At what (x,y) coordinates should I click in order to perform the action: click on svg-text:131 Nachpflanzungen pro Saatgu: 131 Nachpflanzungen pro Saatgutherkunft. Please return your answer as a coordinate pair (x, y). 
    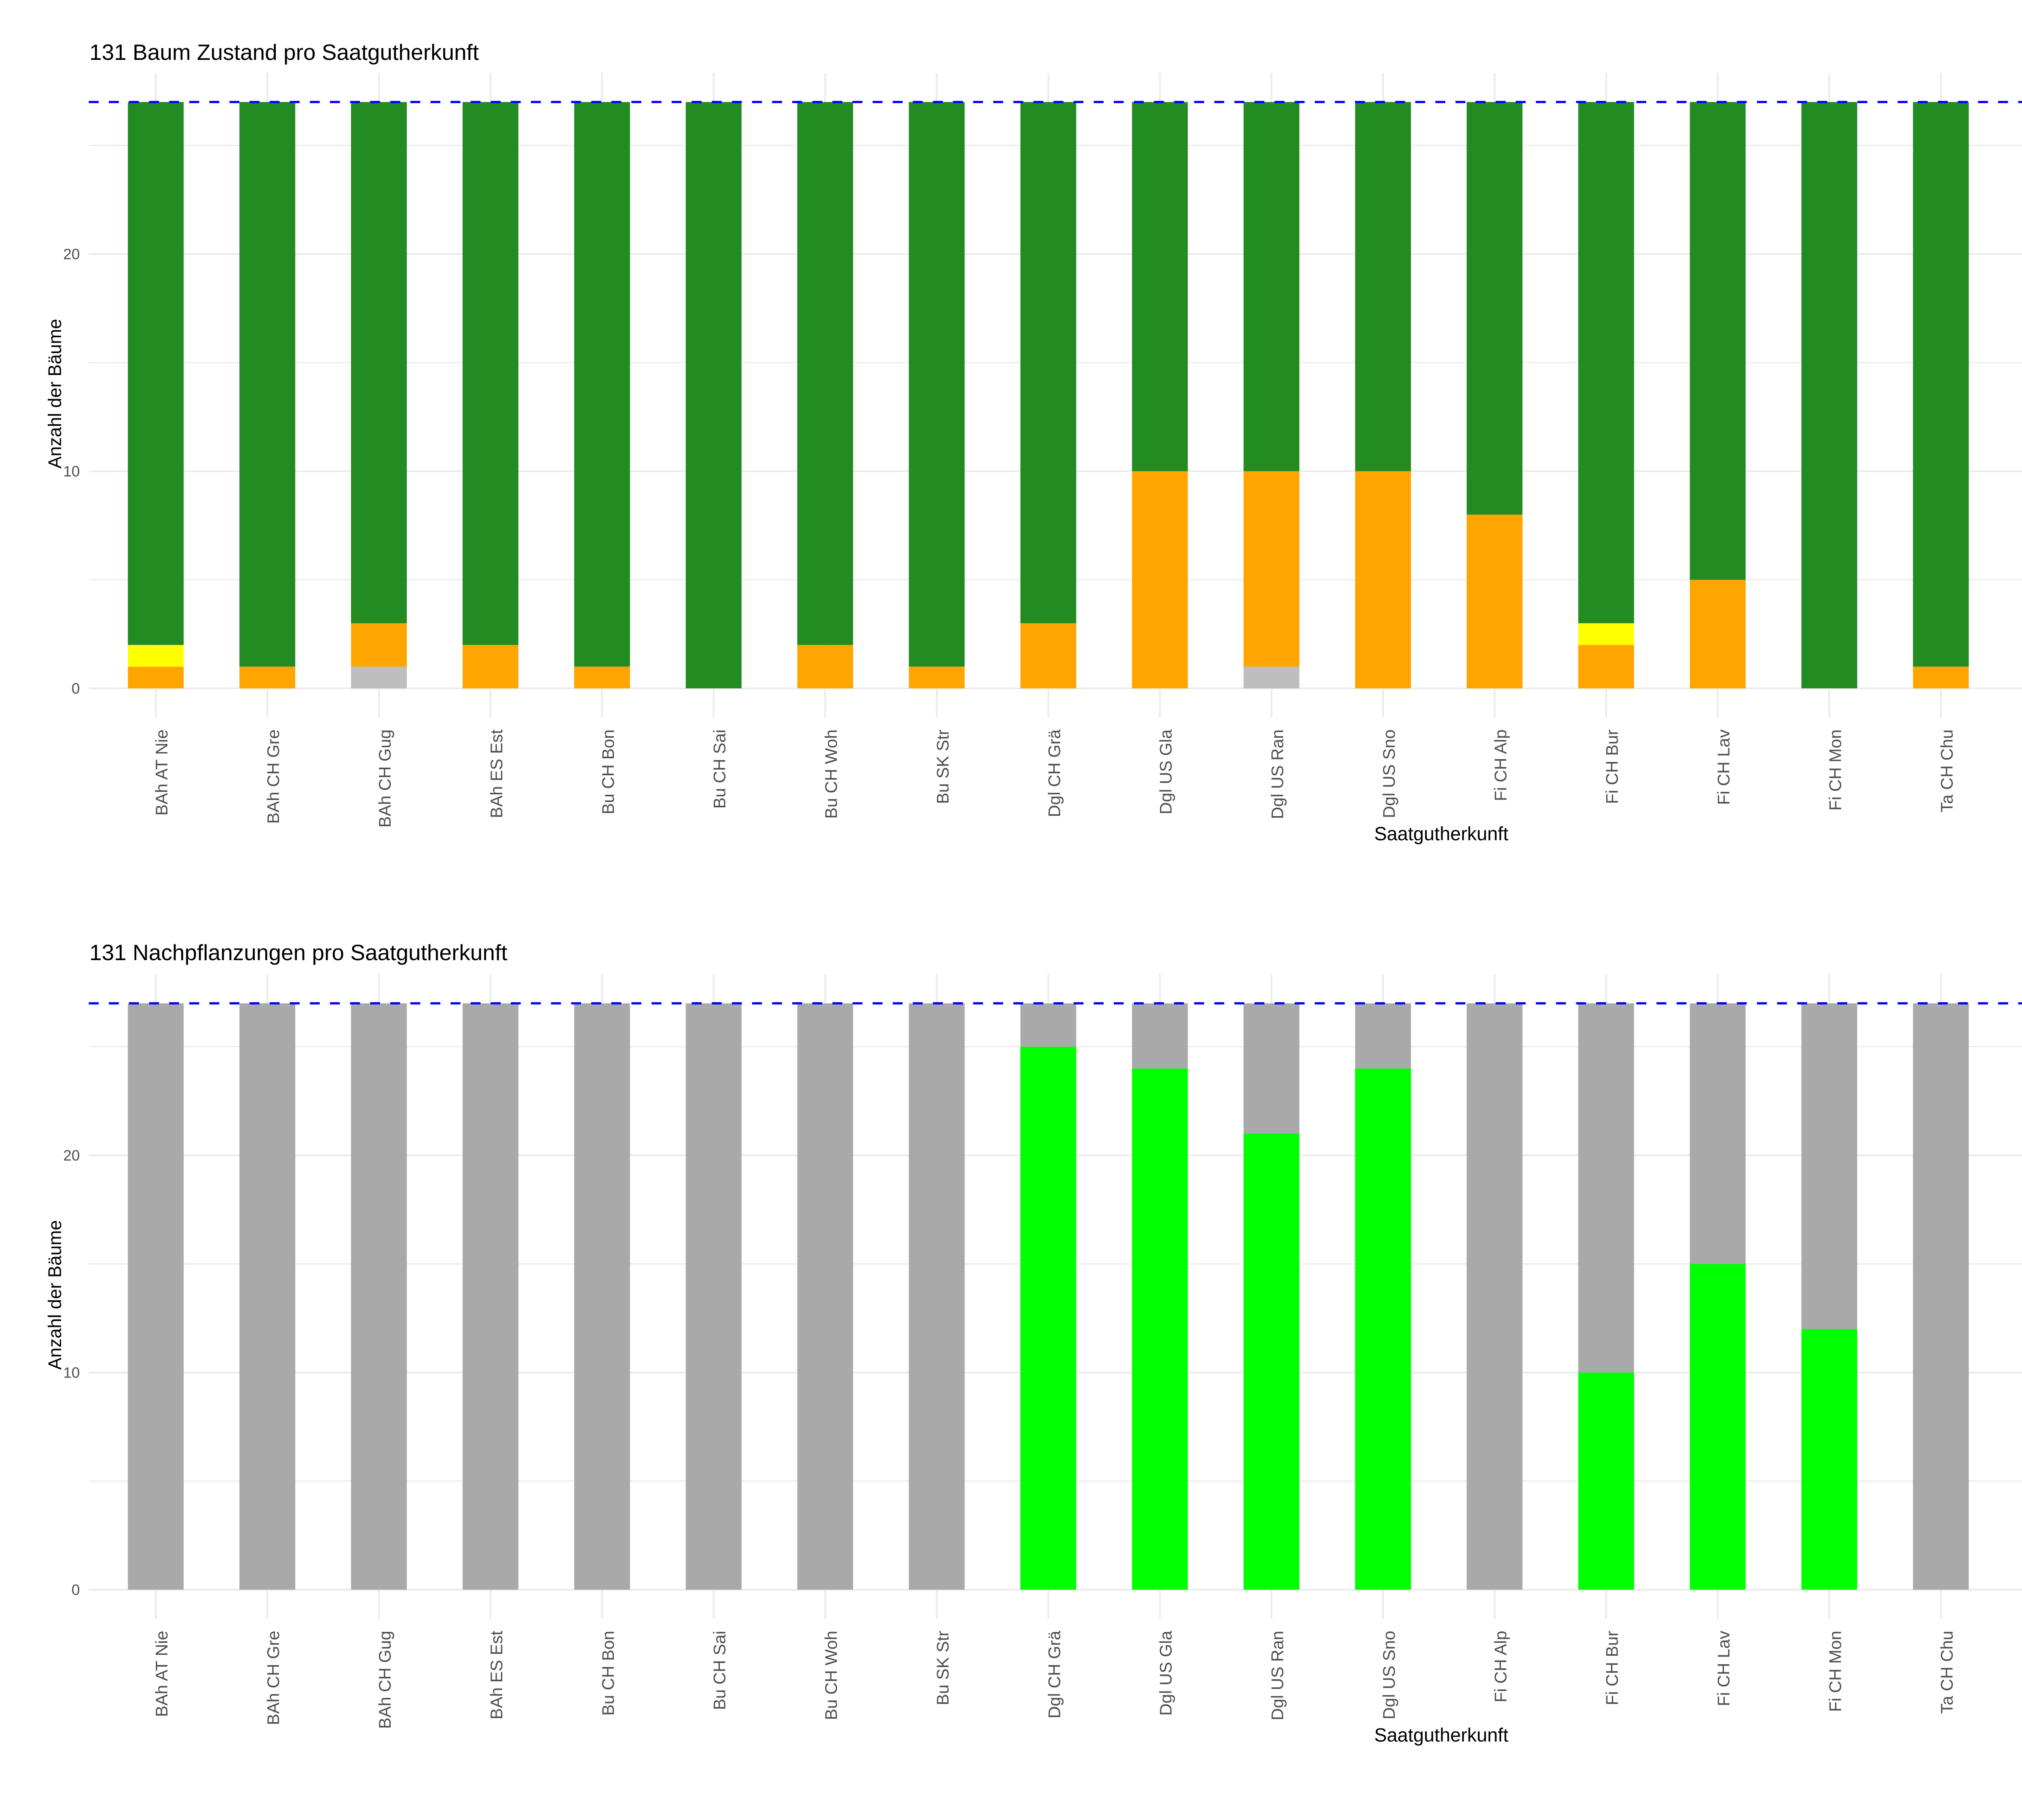
    Looking at the image, I should click on (298, 952).